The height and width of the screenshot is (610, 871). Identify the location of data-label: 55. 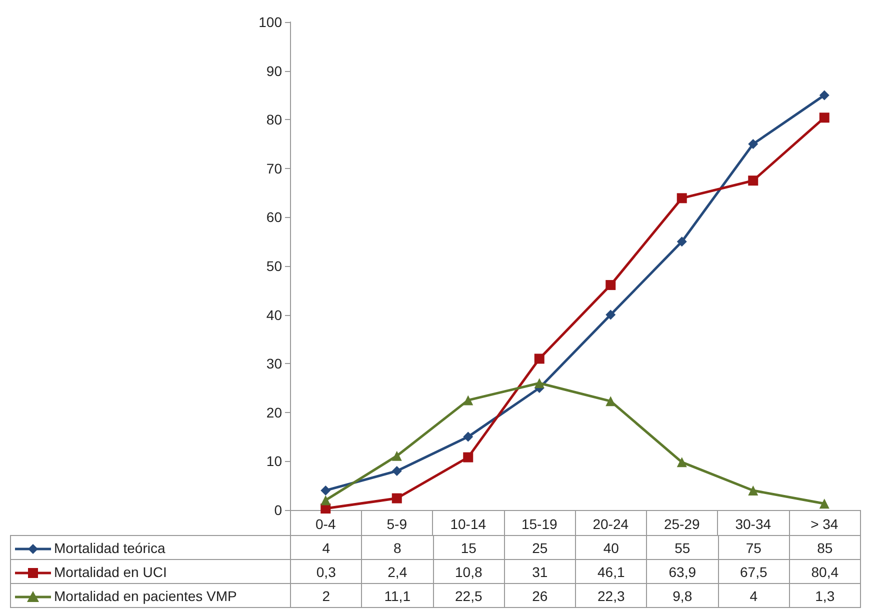
(682, 548).